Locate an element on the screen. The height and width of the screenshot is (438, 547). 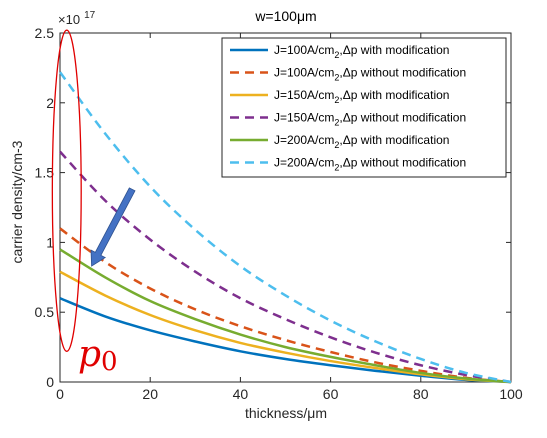
y-exponent-base: ×10 is located at coordinates (69, 19).